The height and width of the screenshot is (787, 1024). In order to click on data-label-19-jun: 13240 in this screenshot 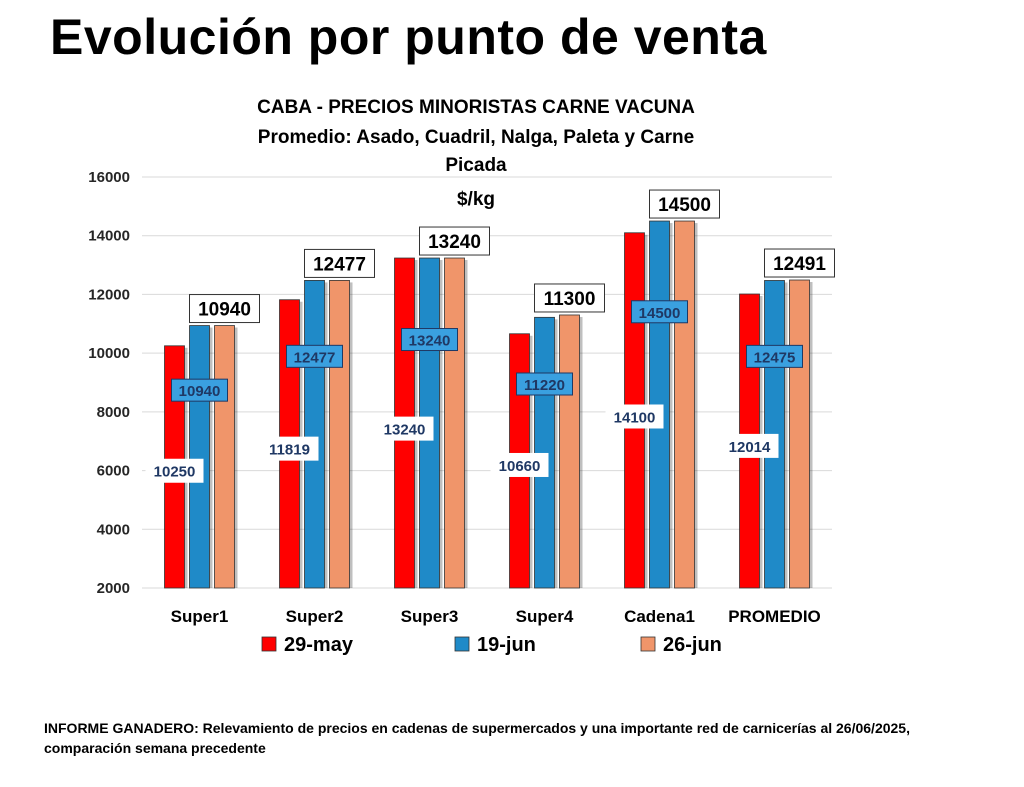, I will do `click(430, 341)`.